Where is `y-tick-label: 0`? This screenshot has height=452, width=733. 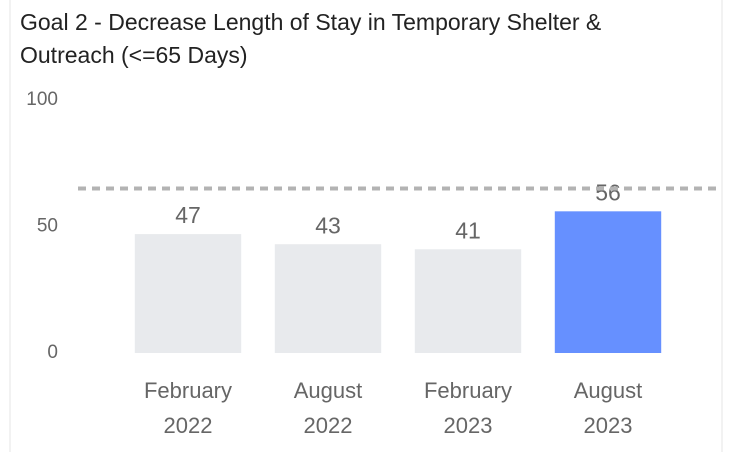 y-tick-label: 0 is located at coordinates (52, 352).